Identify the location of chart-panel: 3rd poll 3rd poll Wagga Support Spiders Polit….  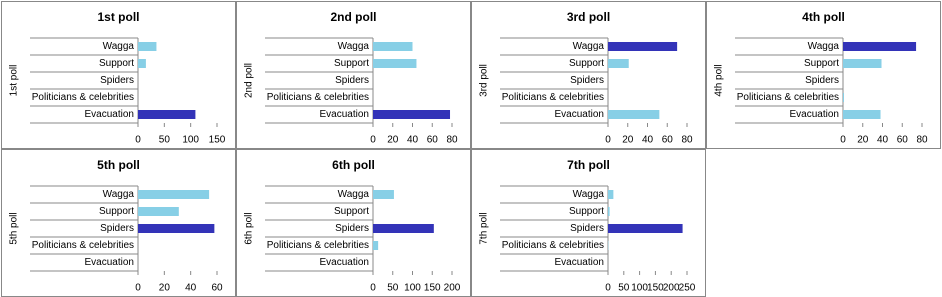
(588, 75).